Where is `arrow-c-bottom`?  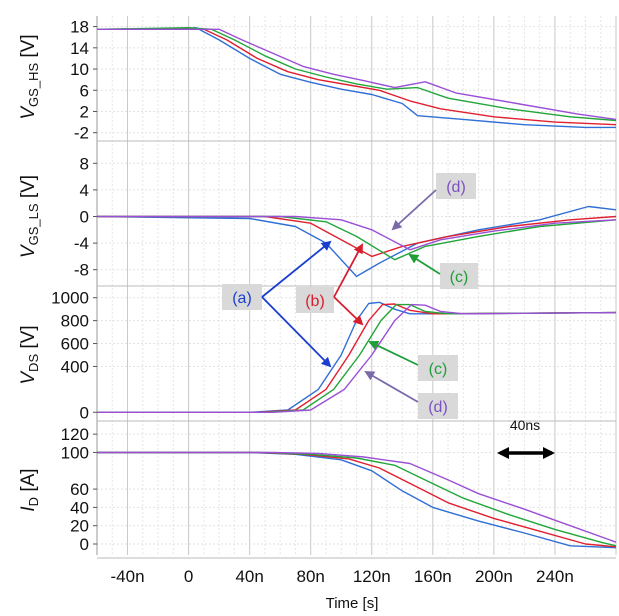
arrow-c-bottom is located at coordinates (393, 353).